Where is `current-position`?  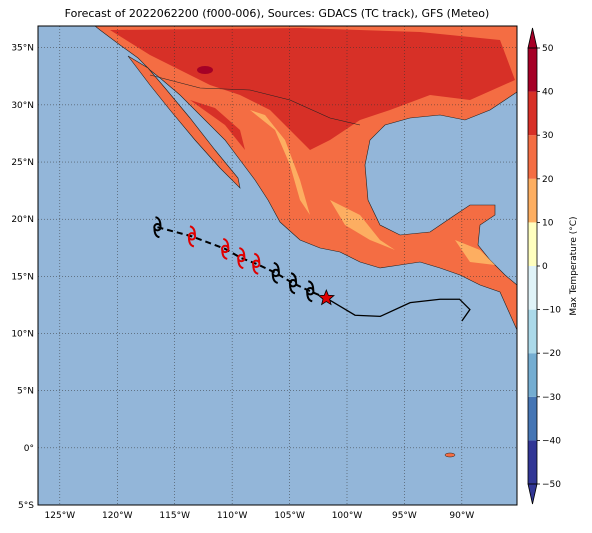
current-position is located at coordinates (326, 297).